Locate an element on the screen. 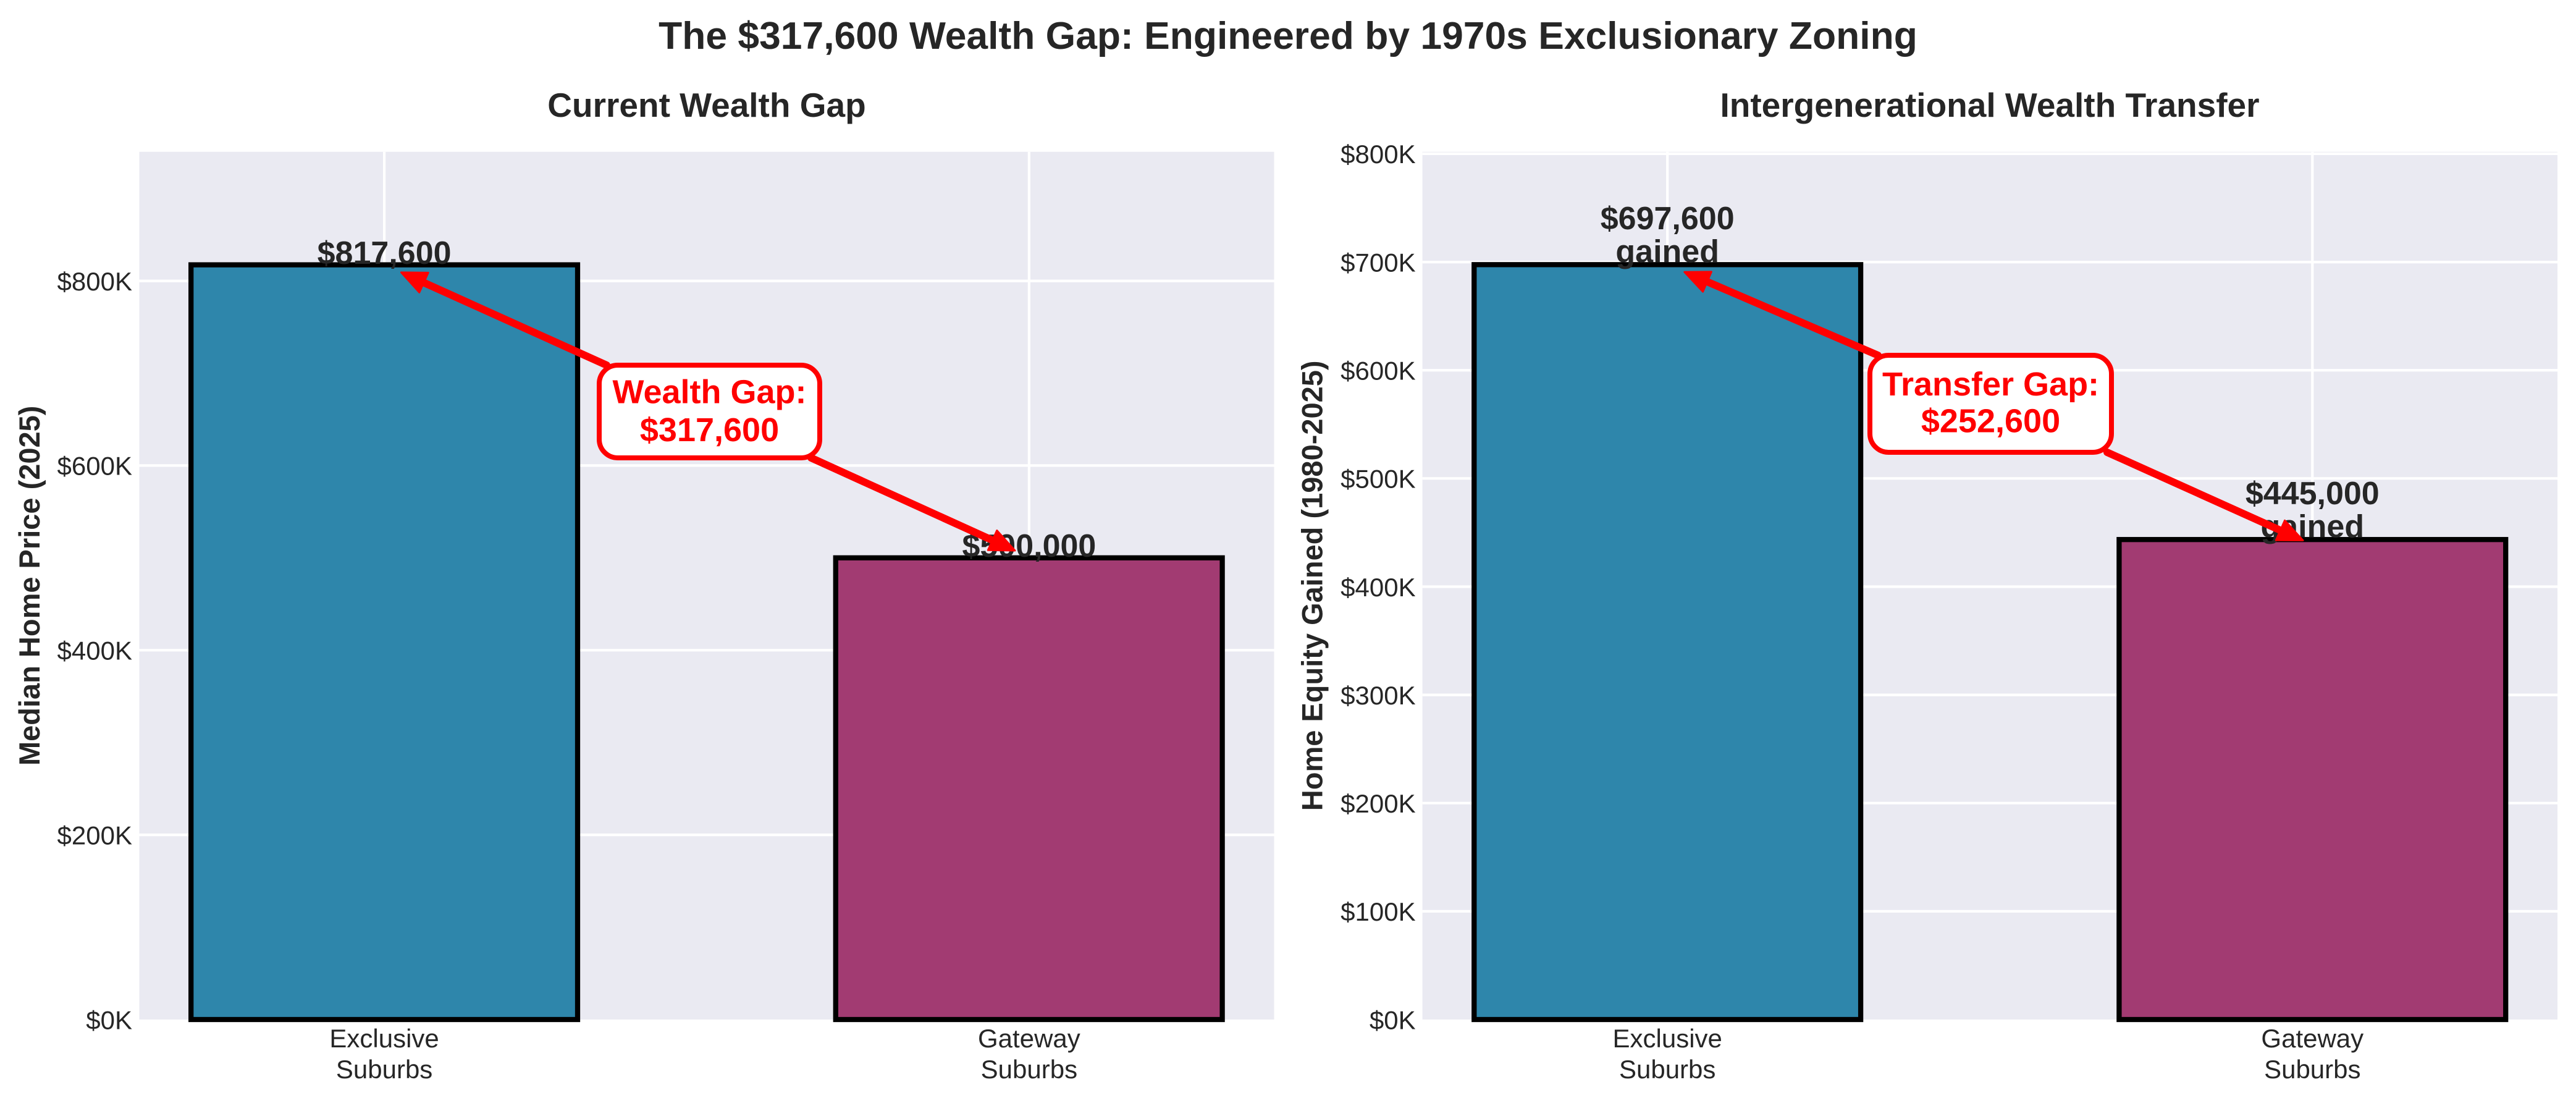 The width and height of the screenshot is (2576, 1098). svg-text: $445,000 is located at coordinates (2313, 494).